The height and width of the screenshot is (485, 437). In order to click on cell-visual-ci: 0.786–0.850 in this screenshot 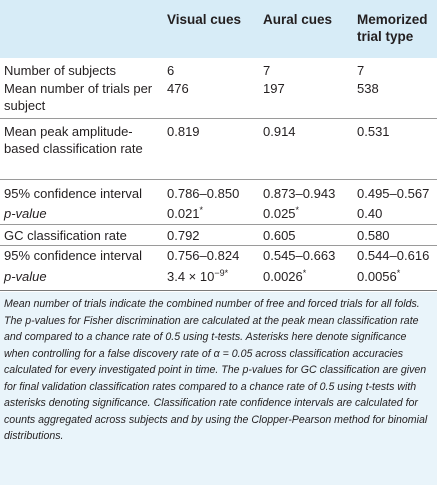, I will do `click(203, 193)`.